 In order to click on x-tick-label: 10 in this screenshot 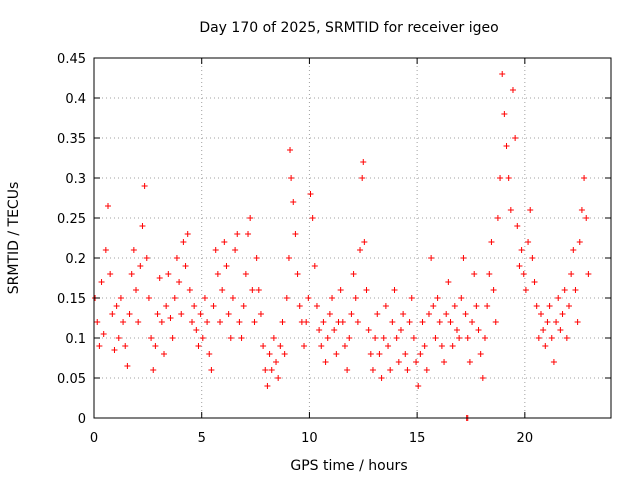, I will do `click(309, 438)`.